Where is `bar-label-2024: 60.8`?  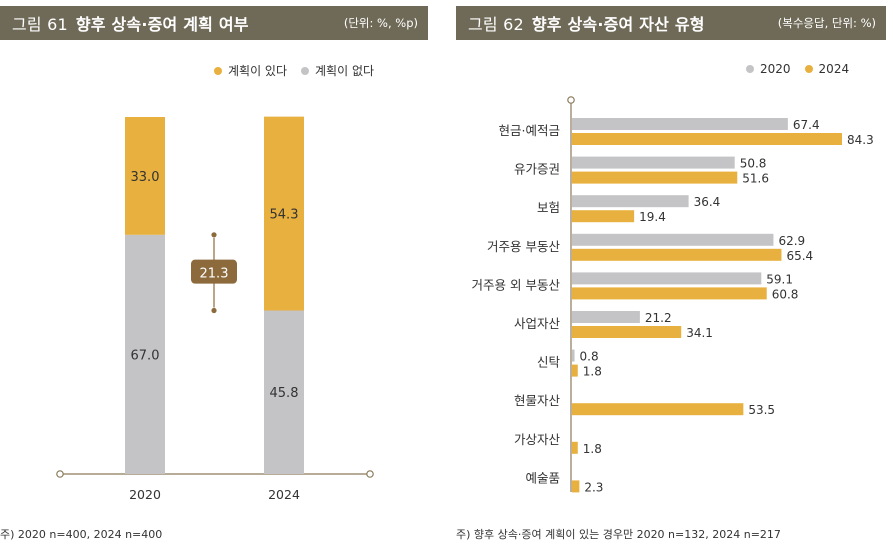
bar-label-2024: 60.8 is located at coordinates (785, 294).